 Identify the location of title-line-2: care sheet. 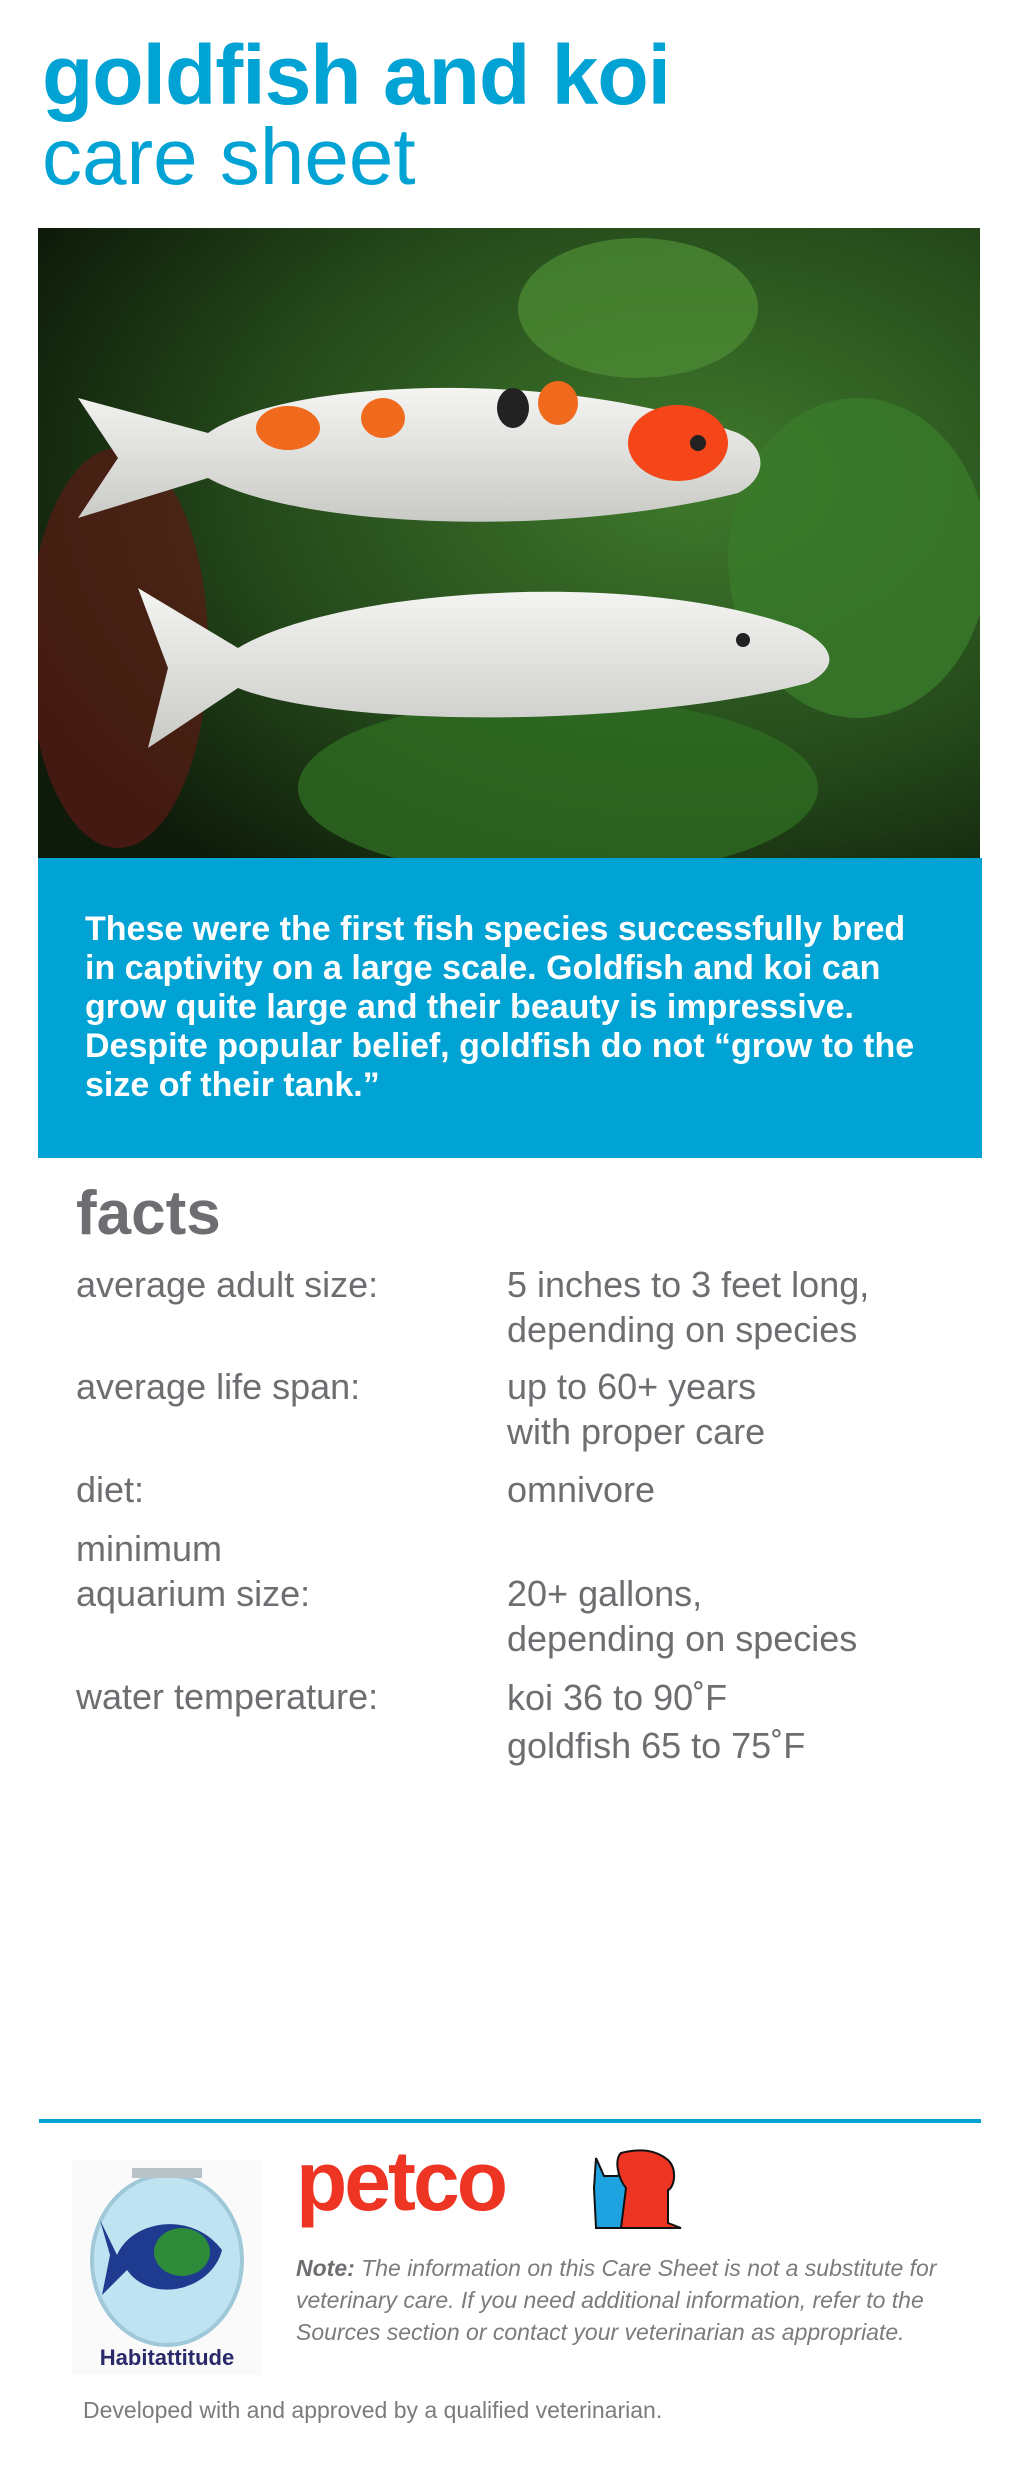
(229, 156).